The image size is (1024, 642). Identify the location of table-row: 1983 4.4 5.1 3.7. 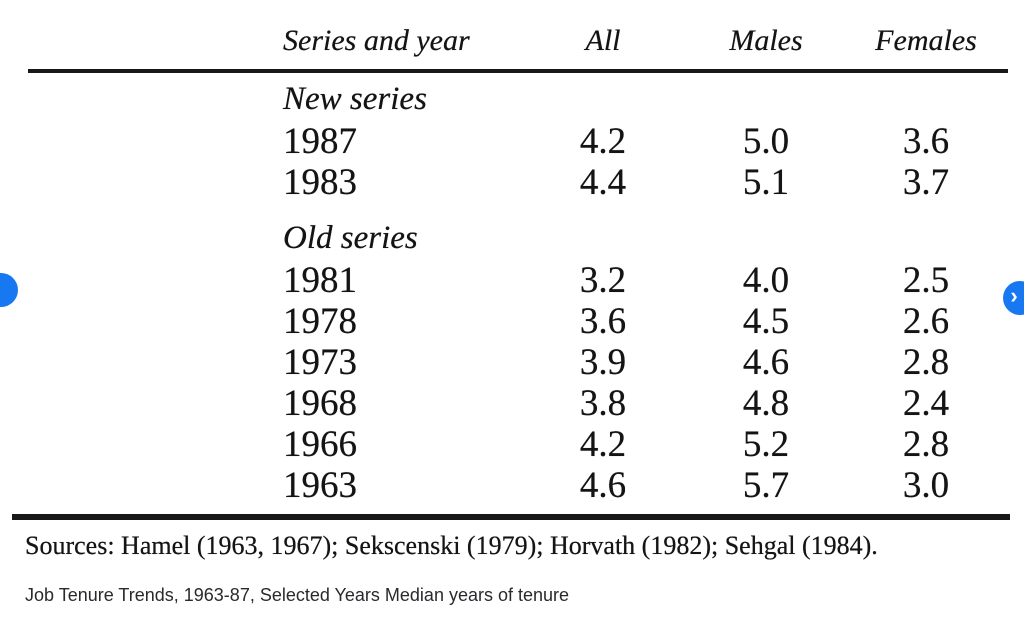
(653, 182).